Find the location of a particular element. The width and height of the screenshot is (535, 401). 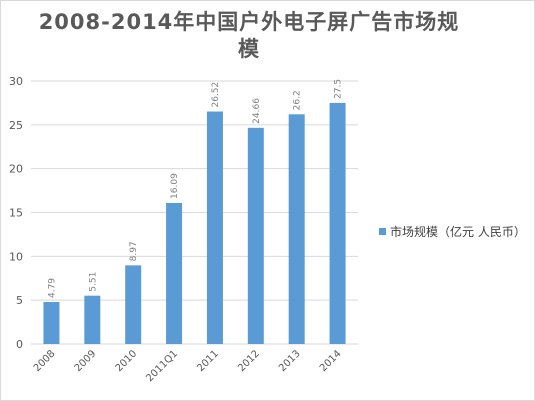

legend: 市场规模（亿元 人民币） is located at coordinates (452, 231).